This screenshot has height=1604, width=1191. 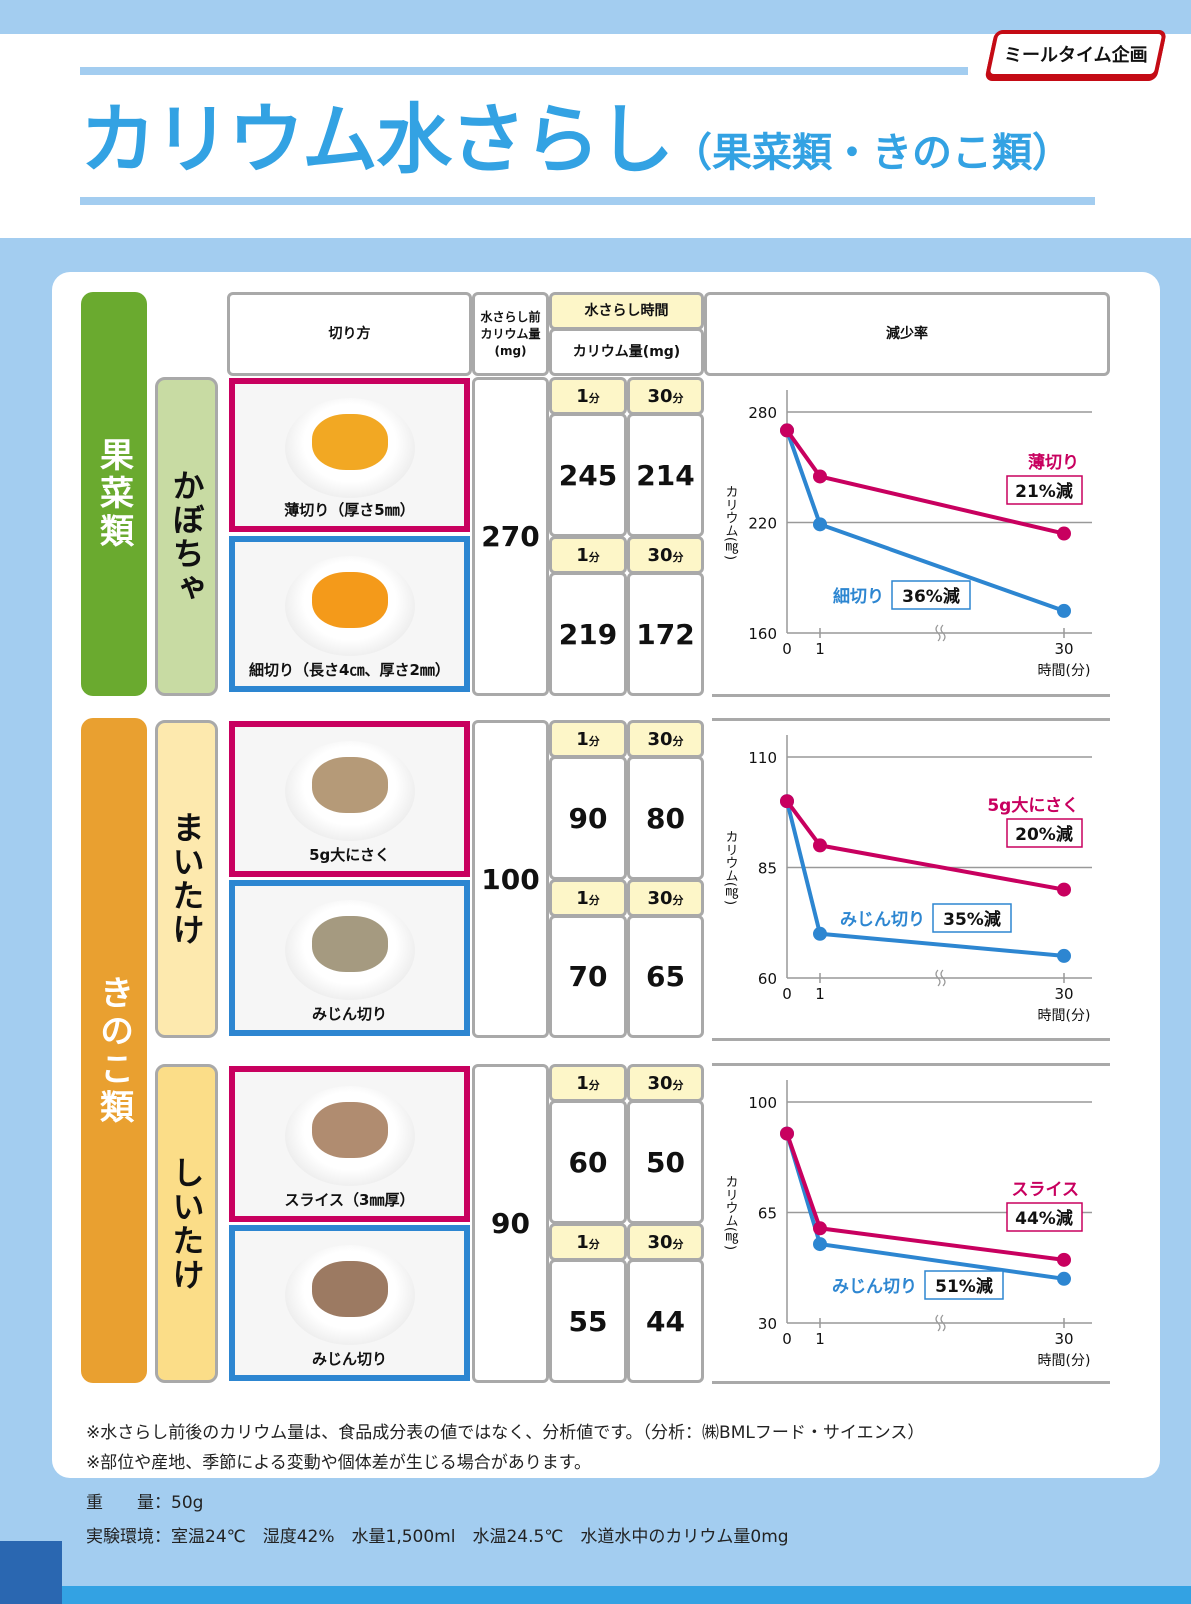 What do you see at coordinates (1063, 649) in the screenshot?
I see `x-tick-label: 30` at bounding box center [1063, 649].